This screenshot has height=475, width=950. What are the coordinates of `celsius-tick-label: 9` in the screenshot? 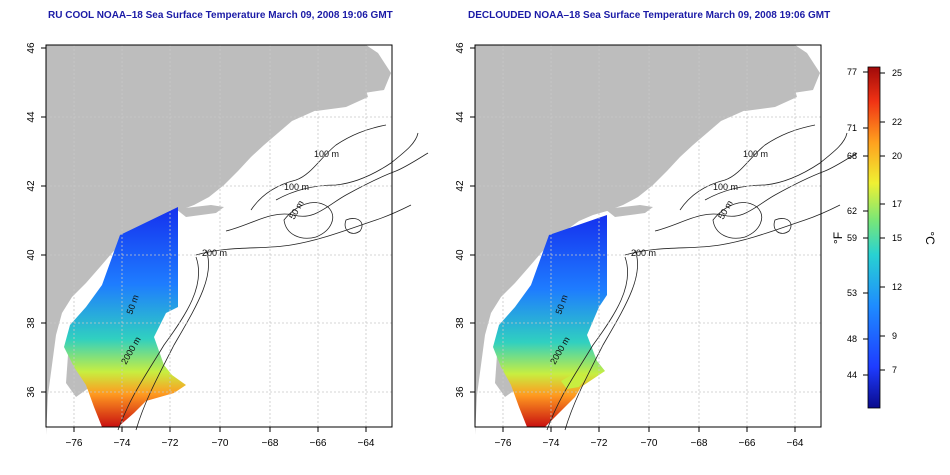 It's located at (894, 336).